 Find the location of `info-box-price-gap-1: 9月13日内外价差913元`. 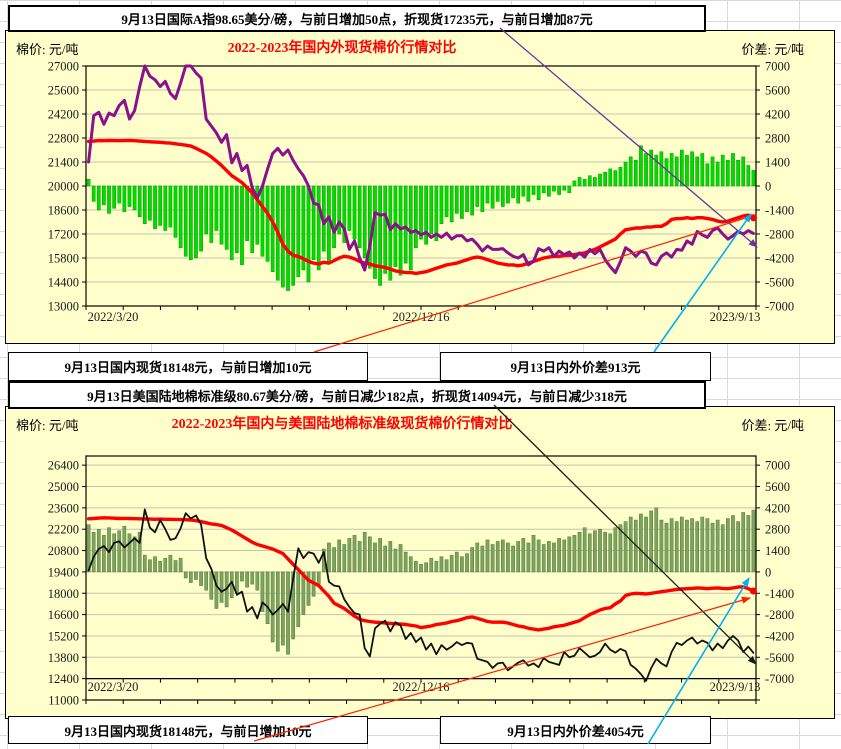

info-box-price-gap-1: 9月13日内外价差913元 is located at coordinates (575, 366).